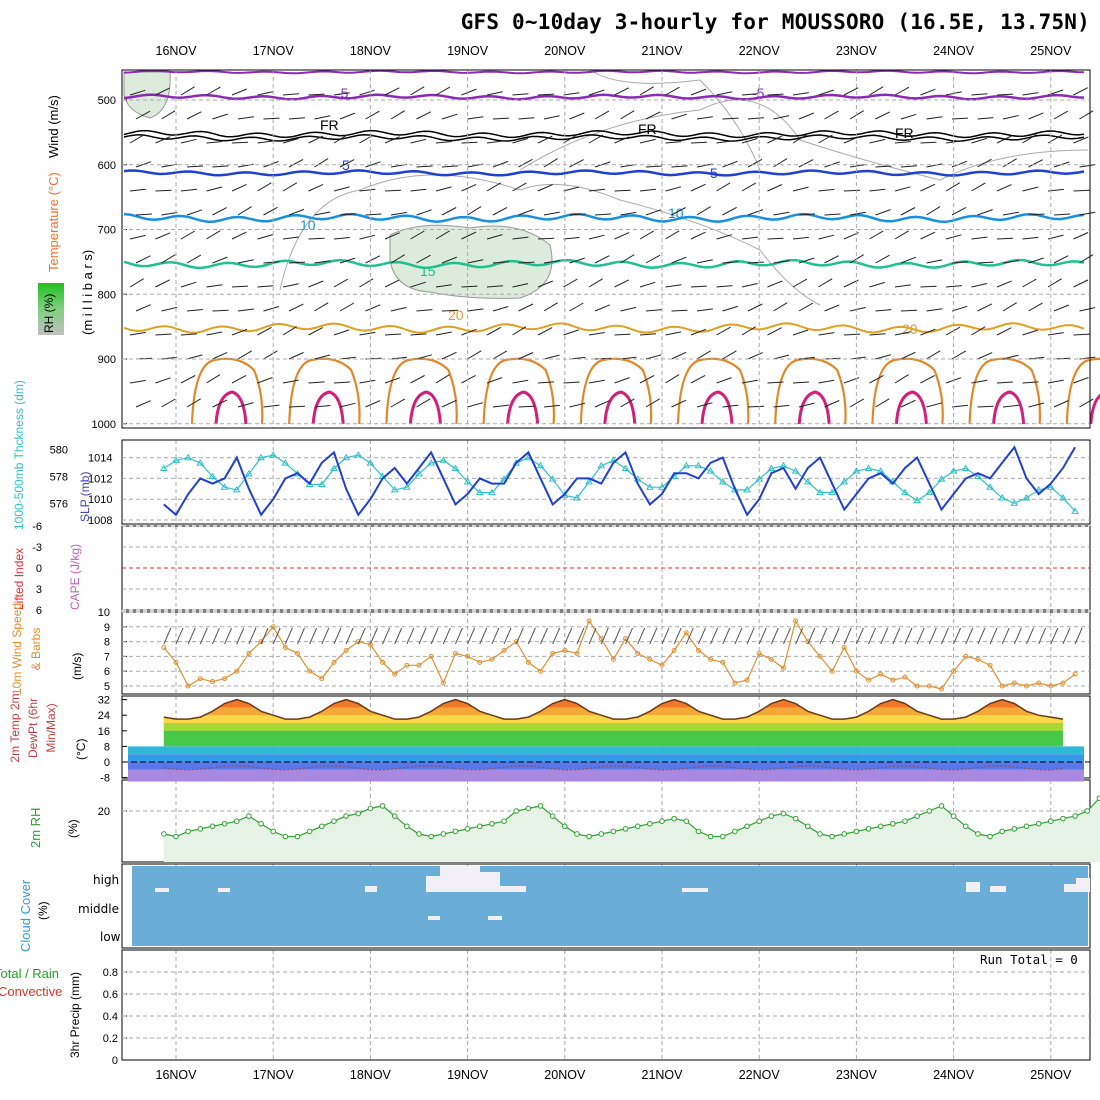  I want to click on precip-tick: 0.4, so click(110, 1017).